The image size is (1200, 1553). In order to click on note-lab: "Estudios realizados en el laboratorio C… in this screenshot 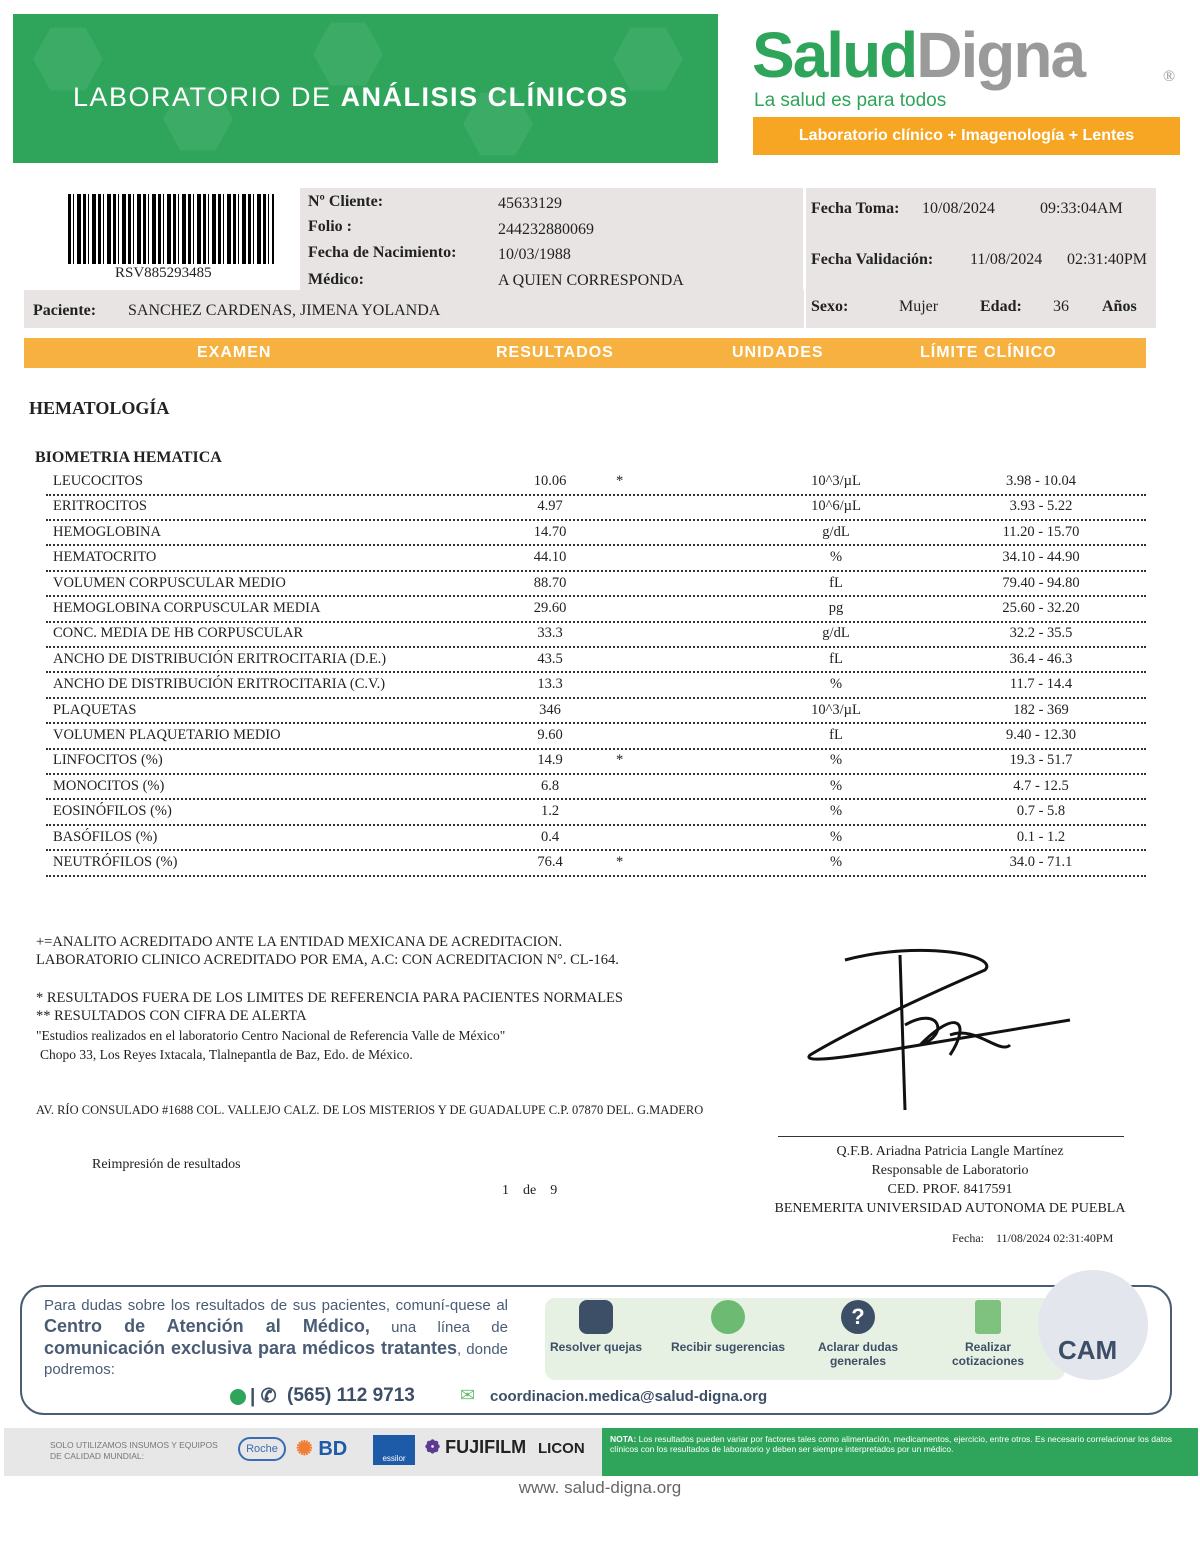, I will do `click(271, 1035)`.